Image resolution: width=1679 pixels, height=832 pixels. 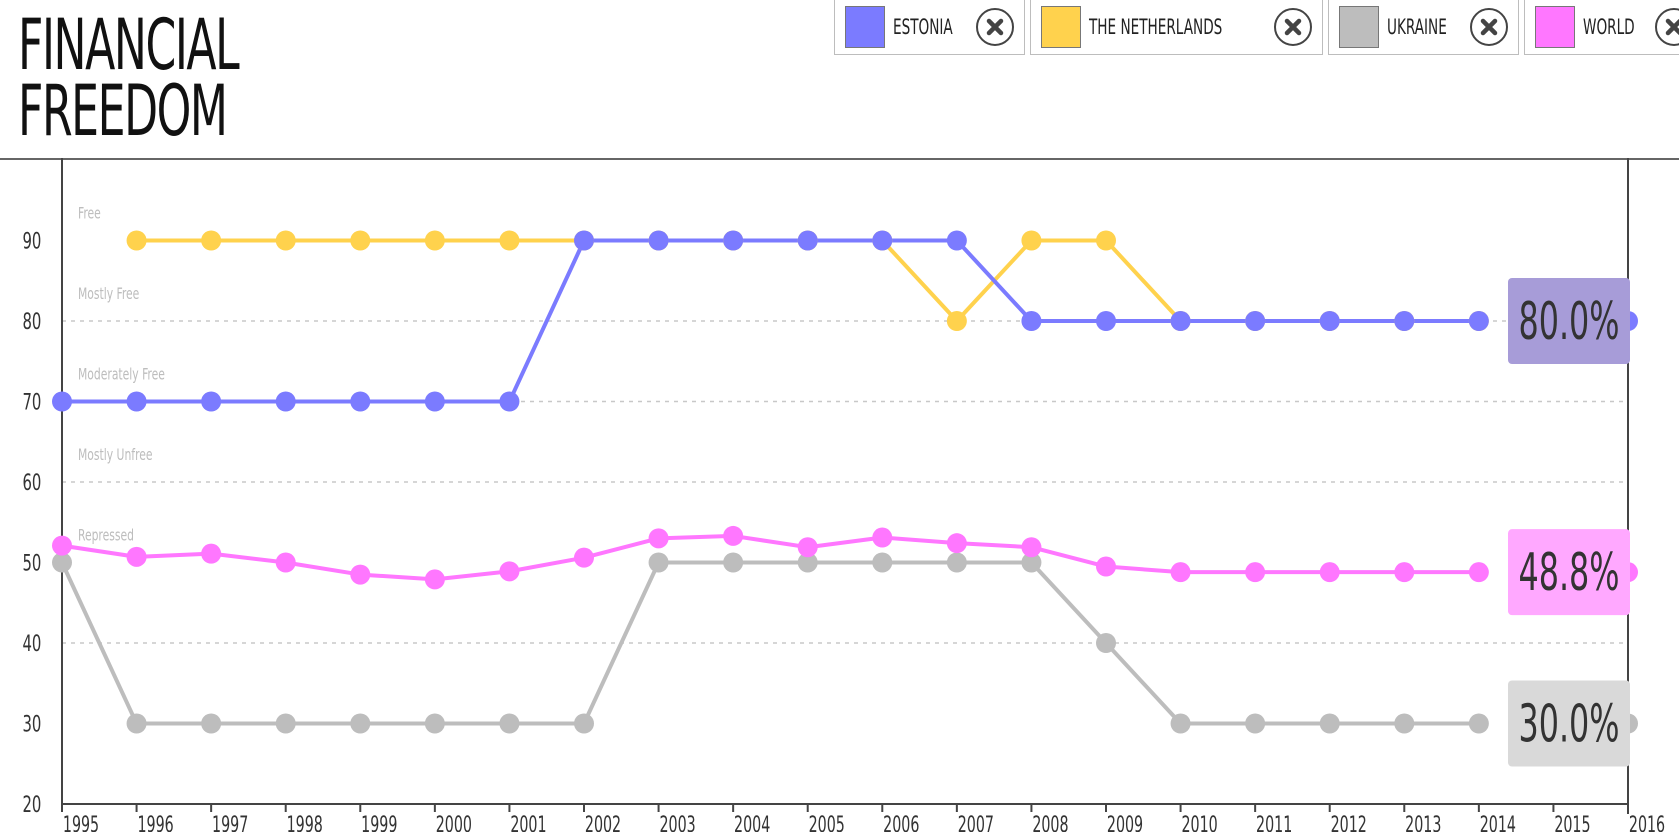 I want to click on legend-item-world: WORLD, so click(x=1601, y=27).